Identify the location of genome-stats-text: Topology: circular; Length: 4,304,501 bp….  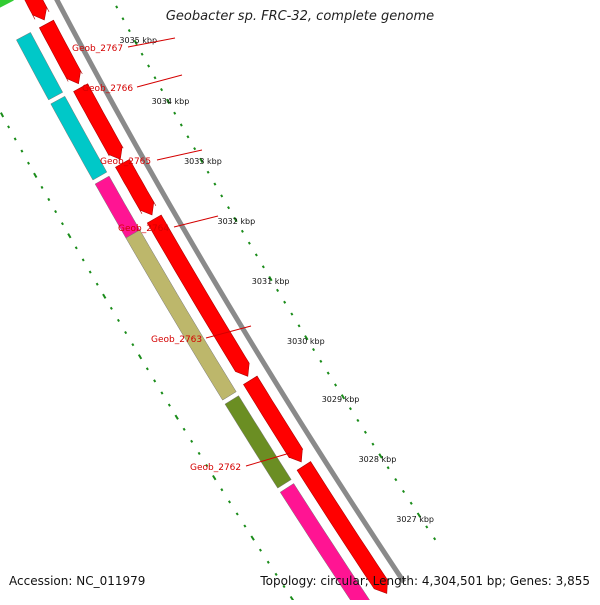
(425, 581).